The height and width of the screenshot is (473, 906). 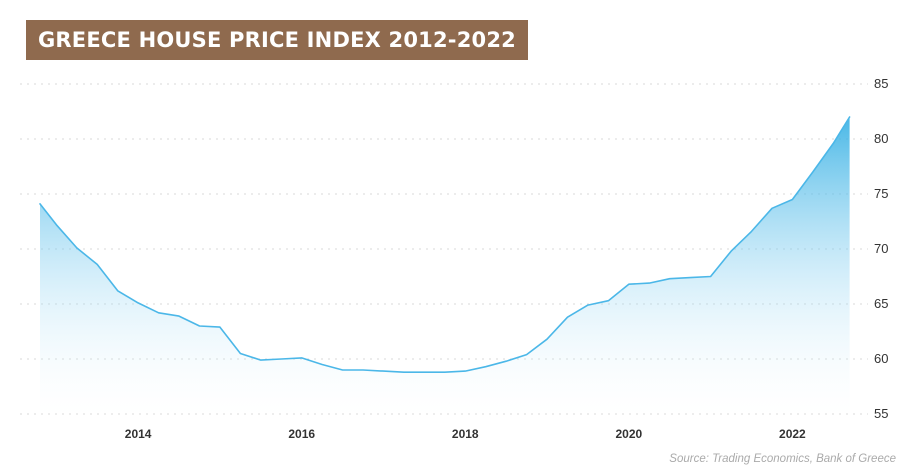 What do you see at coordinates (301, 434) in the screenshot?
I see `x-tick-label: 2016` at bounding box center [301, 434].